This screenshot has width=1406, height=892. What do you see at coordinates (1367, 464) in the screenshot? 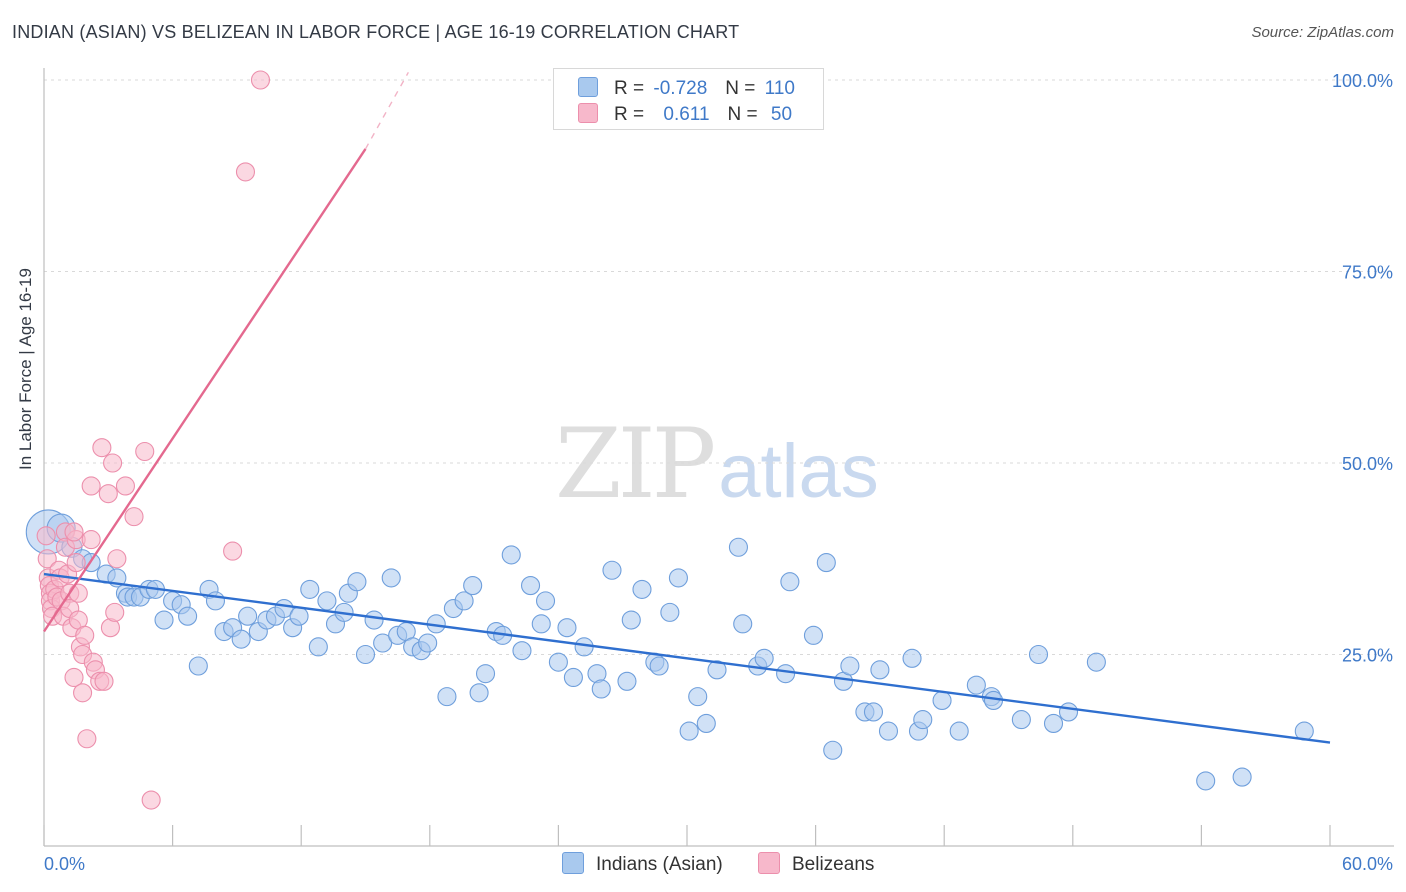
I see `y-tick-label: 50.0%` at bounding box center [1367, 464].